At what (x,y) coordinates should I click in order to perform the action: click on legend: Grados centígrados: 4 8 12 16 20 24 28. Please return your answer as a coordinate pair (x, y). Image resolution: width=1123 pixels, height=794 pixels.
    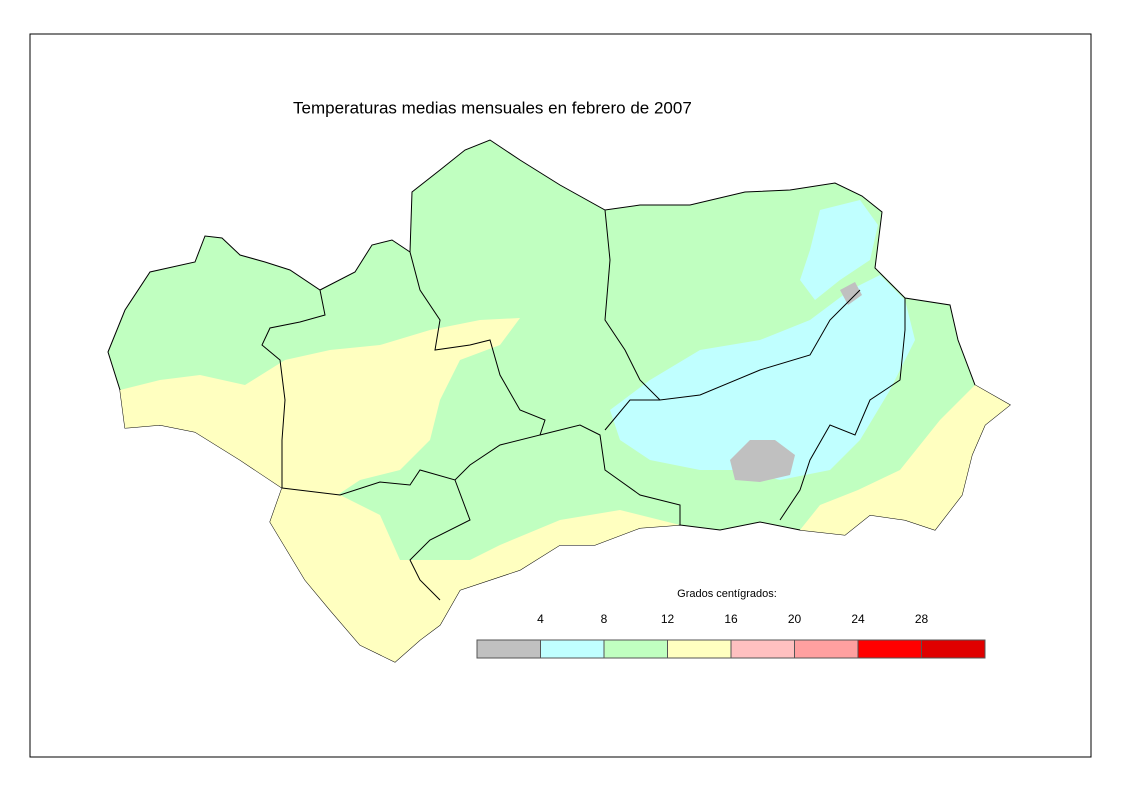
    Looking at the image, I should click on (731, 623).